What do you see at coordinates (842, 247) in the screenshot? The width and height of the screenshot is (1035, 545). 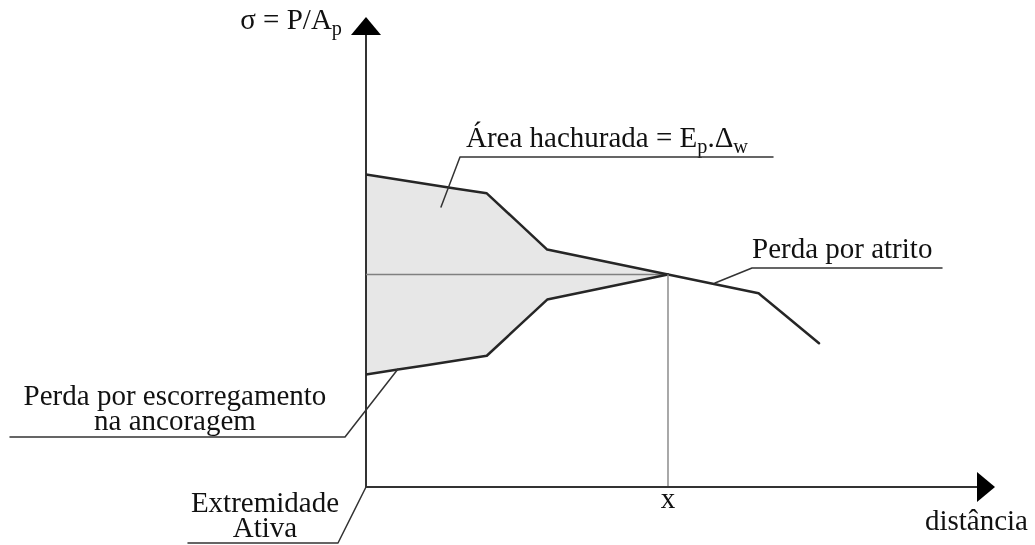 I see `annotation: Perda por atrito` at bounding box center [842, 247].